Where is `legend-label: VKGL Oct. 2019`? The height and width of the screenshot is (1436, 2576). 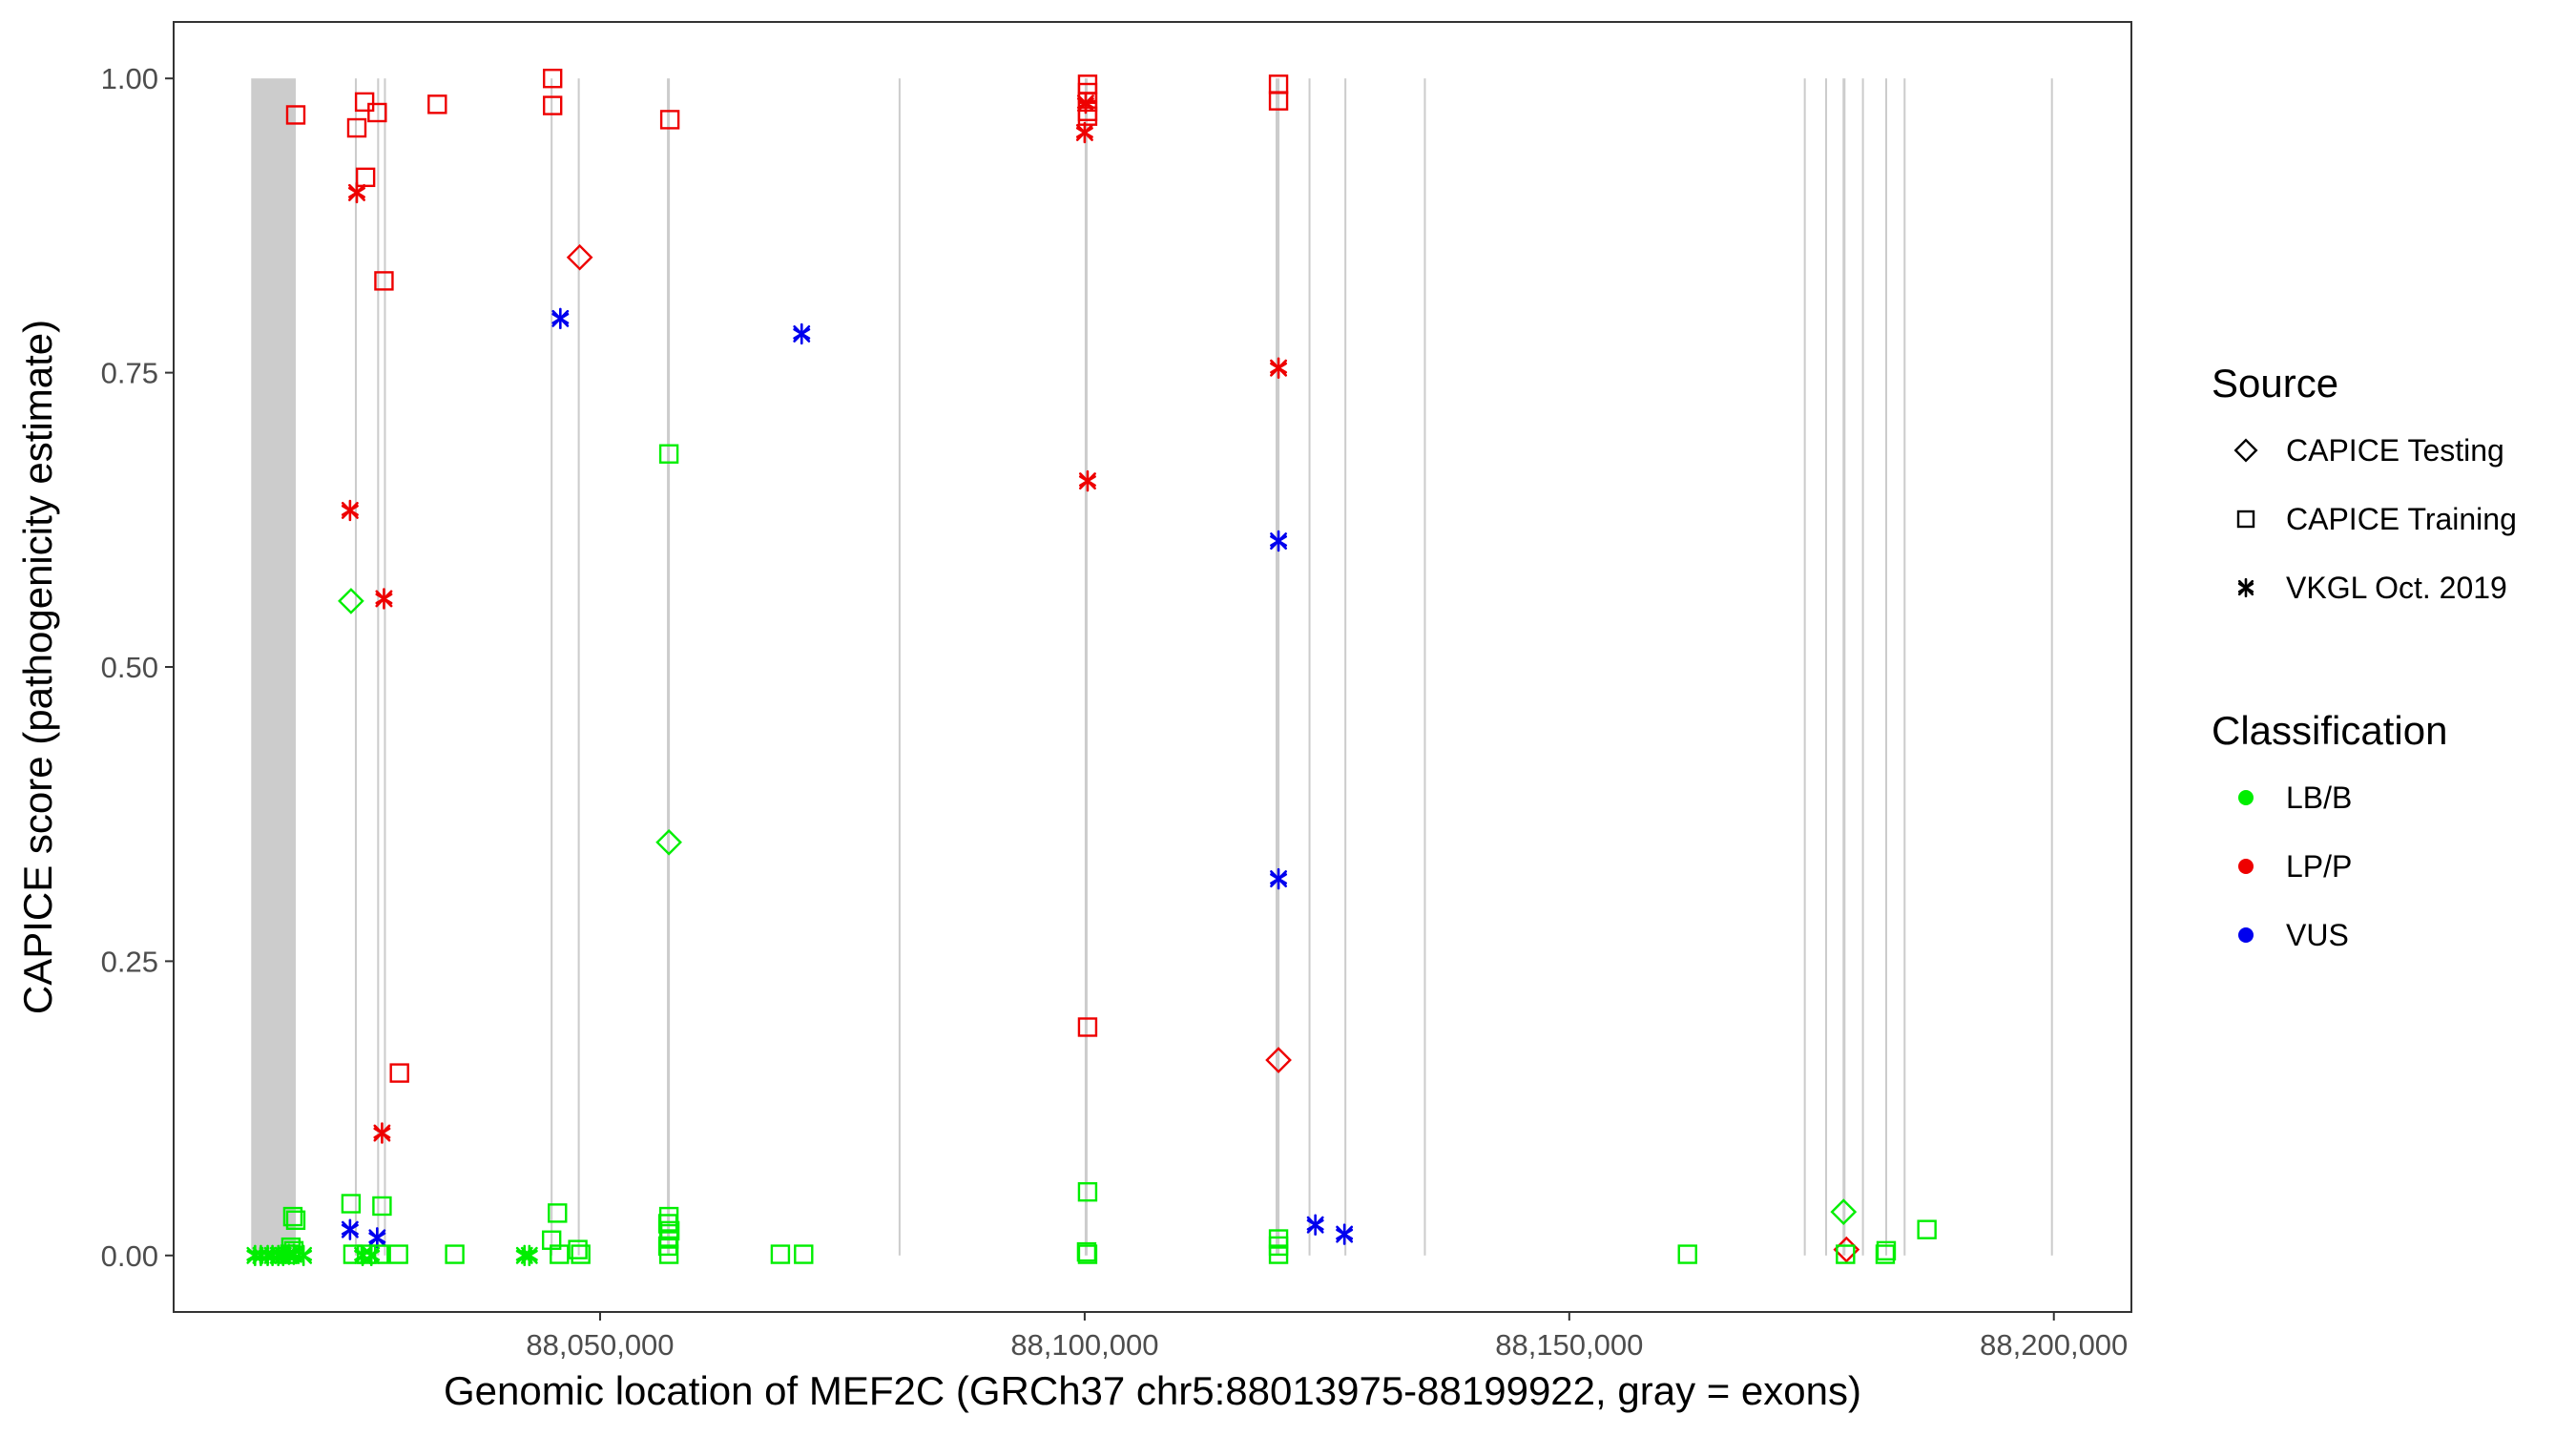 legend-label: VKGL Oct. 2019 is located at coordinates (2396, 588).